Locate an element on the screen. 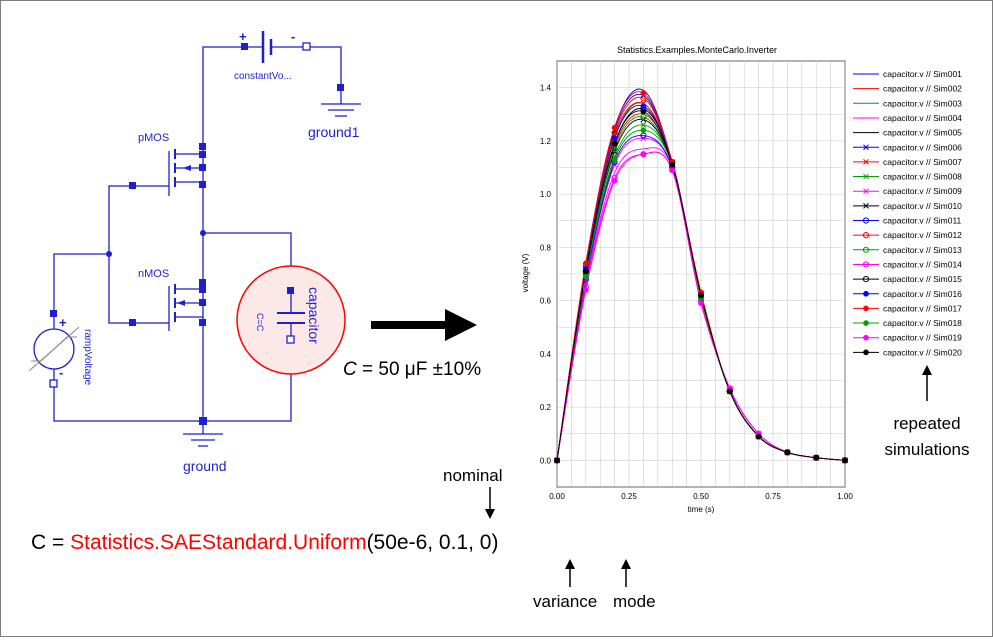  mode-label: mode is located at coordinates (634, 601).